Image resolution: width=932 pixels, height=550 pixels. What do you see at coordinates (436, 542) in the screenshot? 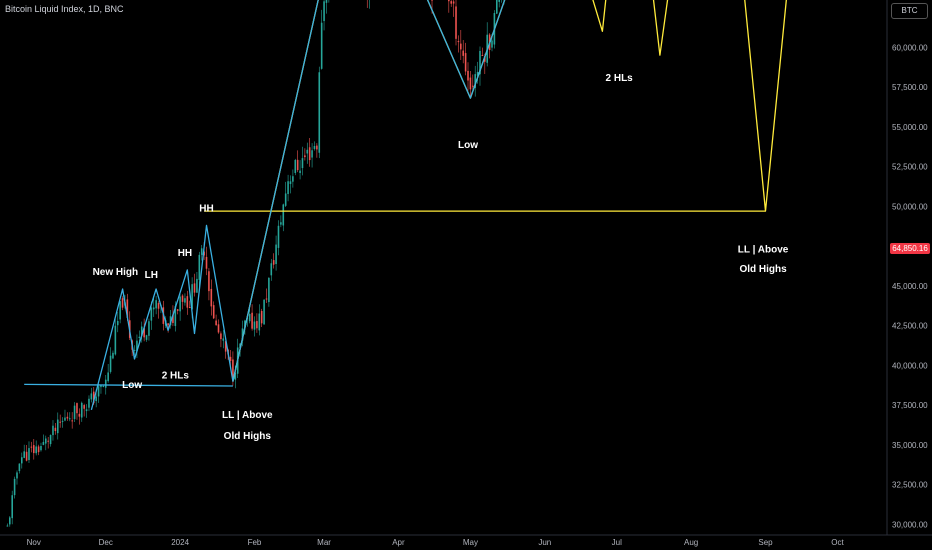
I see `time-axis: Nov Dec 2024 Feb Mar Apr May Jun Jul Aug Sep Oct` at bounding box center [436, 542].